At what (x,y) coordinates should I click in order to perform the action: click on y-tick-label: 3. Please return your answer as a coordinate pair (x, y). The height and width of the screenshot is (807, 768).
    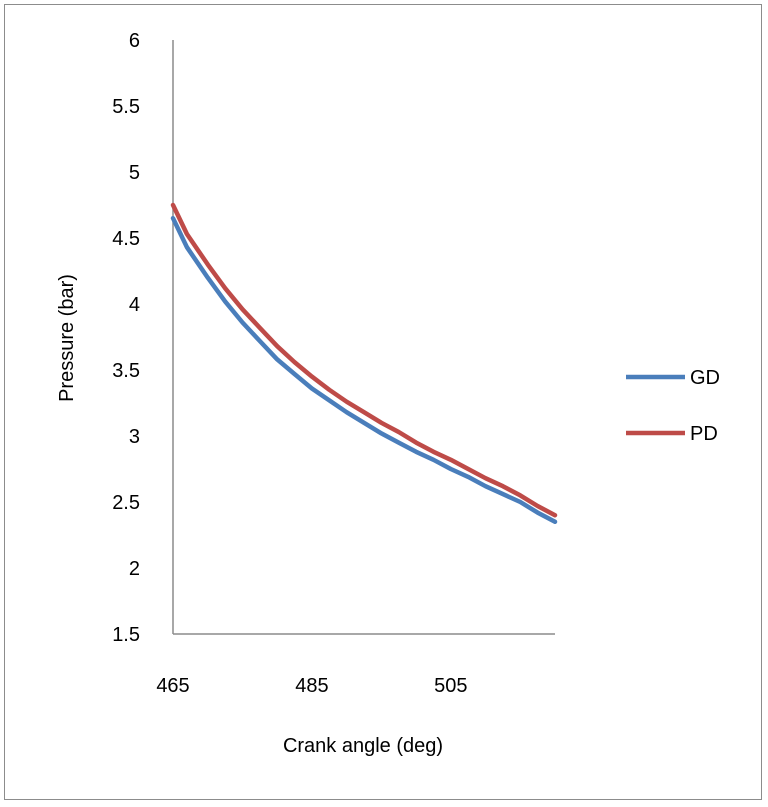
    Looking at the image, I should click on (134, 437).